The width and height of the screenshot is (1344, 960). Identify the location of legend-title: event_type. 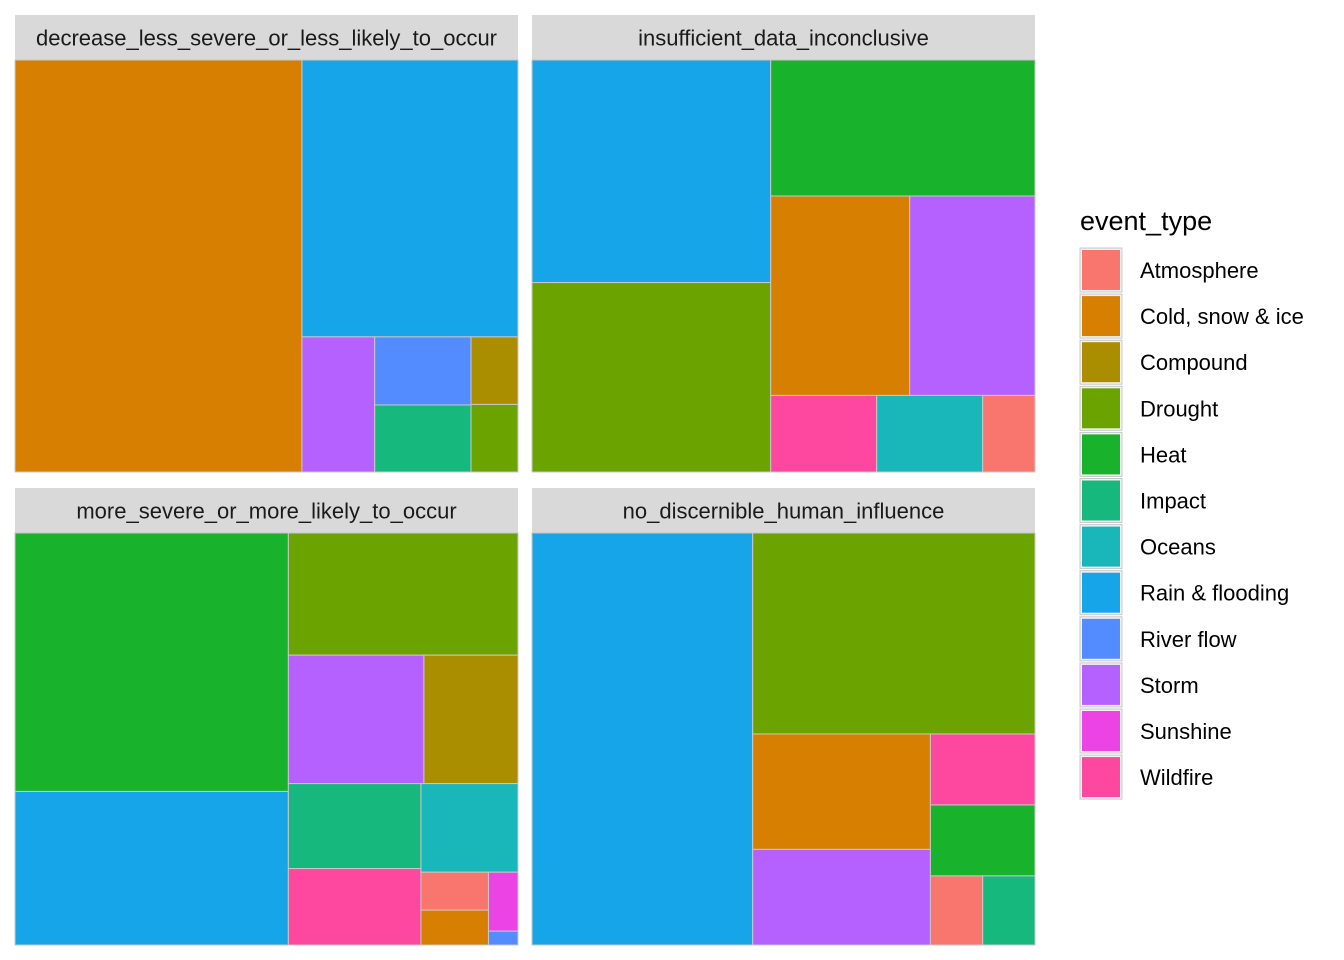
(1146, 221).